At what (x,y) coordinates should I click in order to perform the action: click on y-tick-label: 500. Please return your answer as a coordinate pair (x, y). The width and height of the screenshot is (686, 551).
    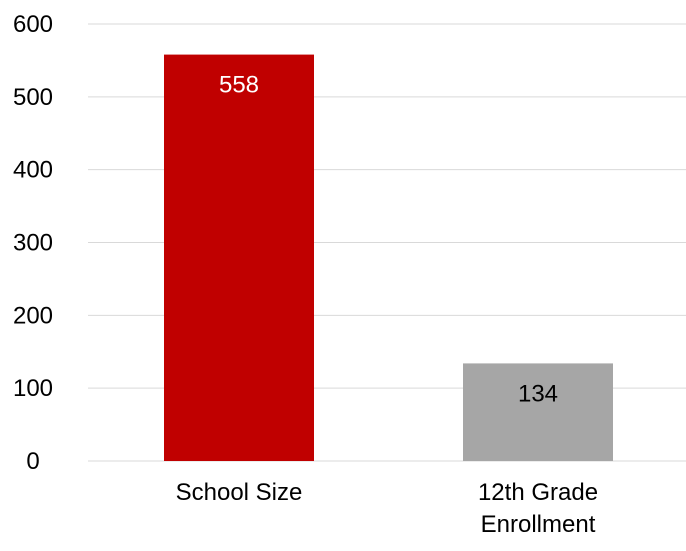
    Looking at the image, I should click on (33, 97).